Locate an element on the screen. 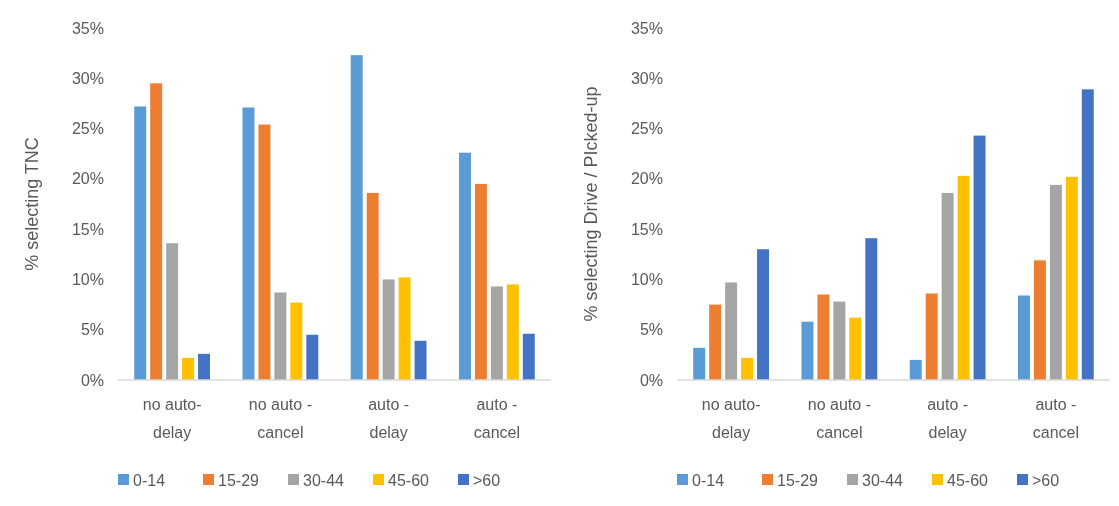 The image size is (1119, 506). y-axis-title: % selecting TNC is located at coordinates (32, 204).